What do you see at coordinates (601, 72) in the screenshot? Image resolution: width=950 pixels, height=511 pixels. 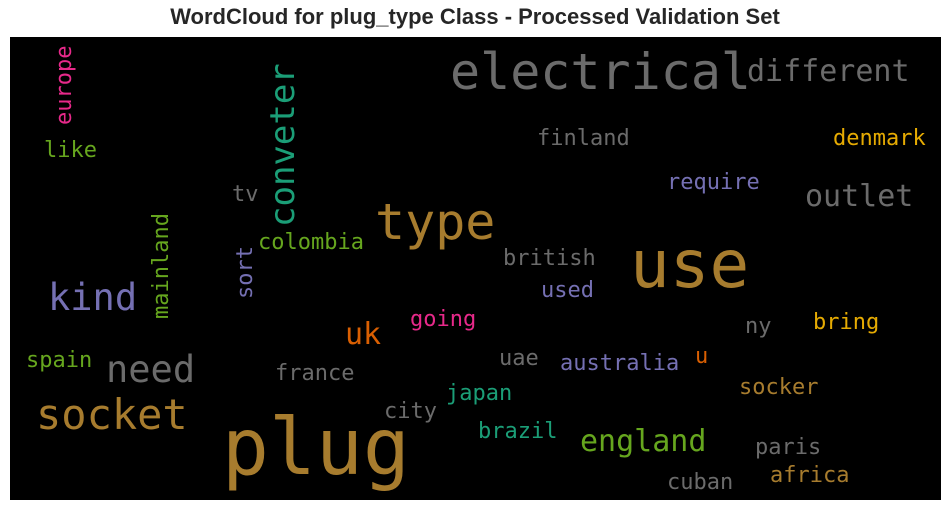 I see `word-electrical: electrical` at bounding box center [601, 72].